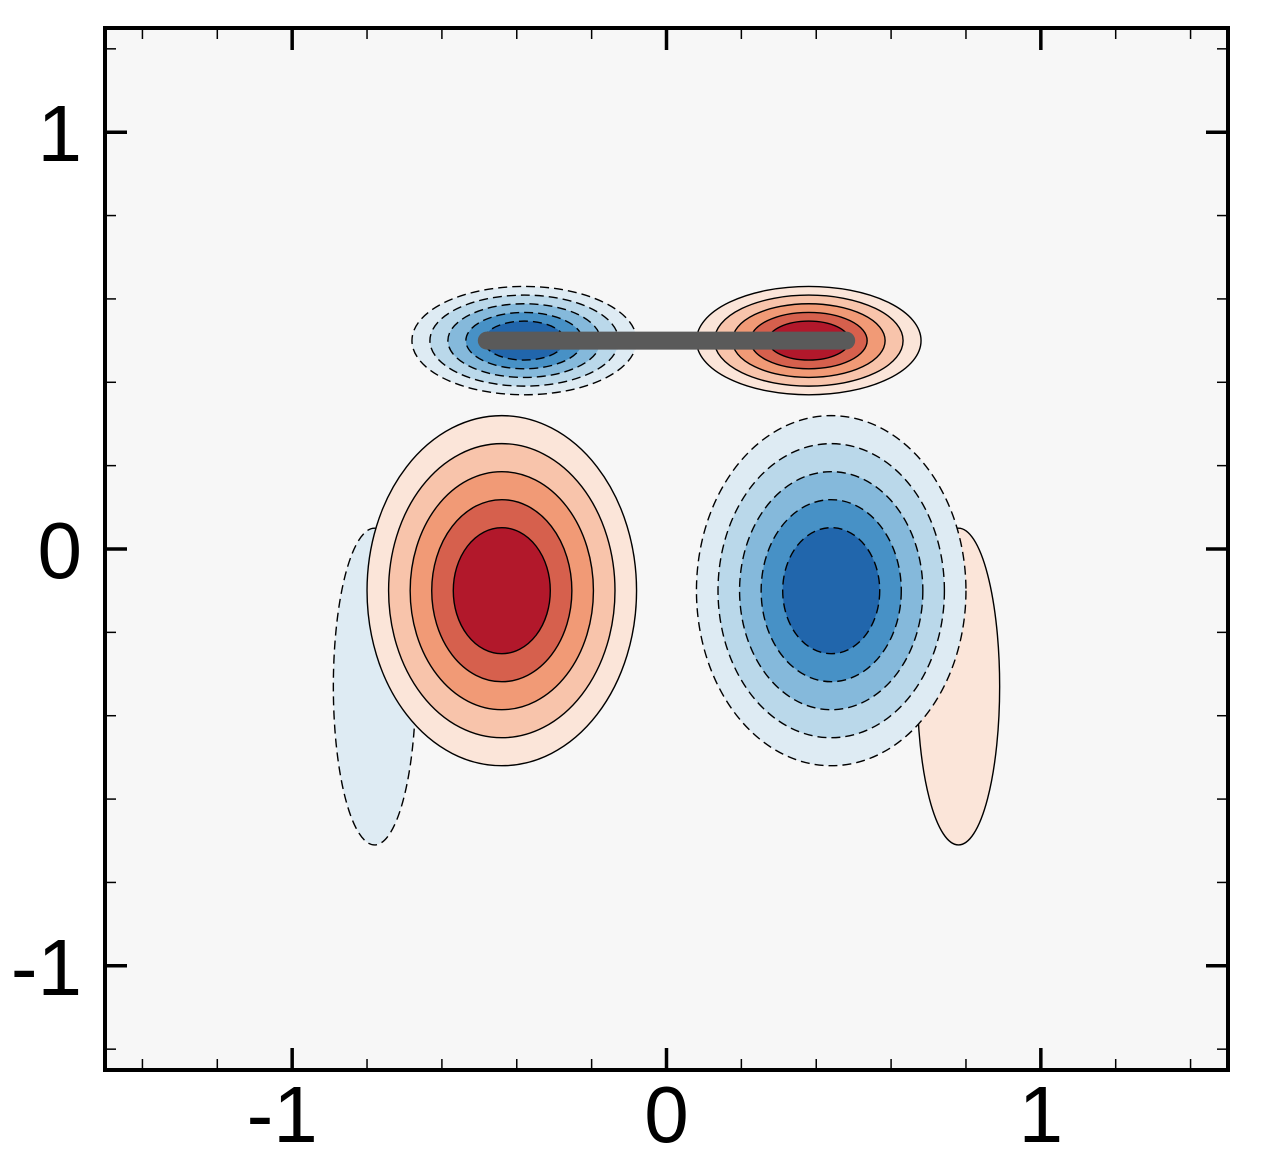 This screenshot has width=1280, height=1165. What do you see at coordinates (46, 967) in the screenshot?
I see `y-tick-label-neg1: -1` at bounding box center [46, 967].